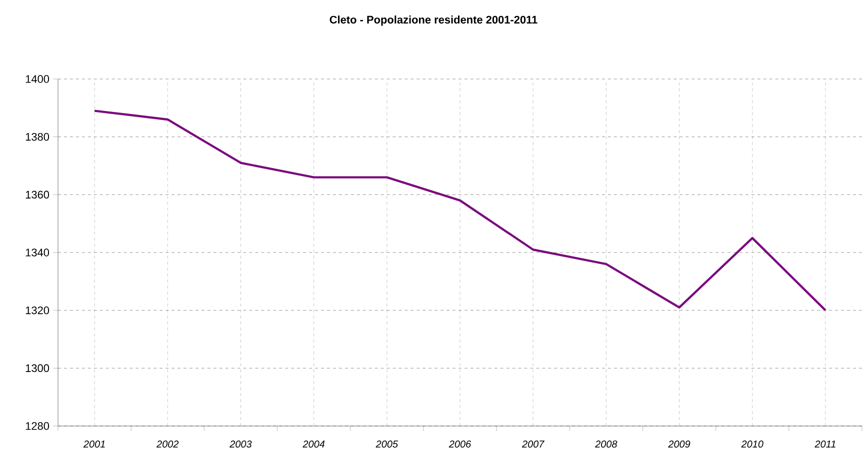 The image size is (867, 461). What do you see at coordinates (533, 444) in the screenshot?
I see `x-tick-label: 2007` at bounding box center [533, 444].